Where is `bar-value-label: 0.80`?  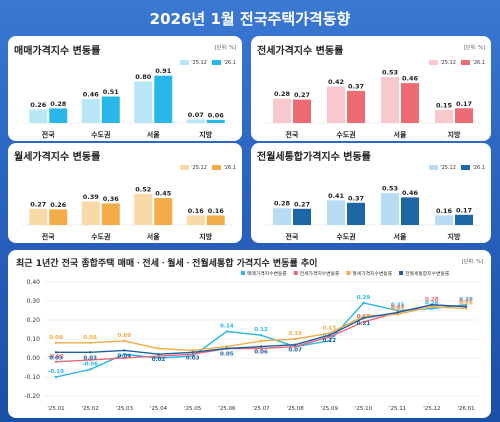
bar-value-label: 0.80 is located at coordinates (143, 77).